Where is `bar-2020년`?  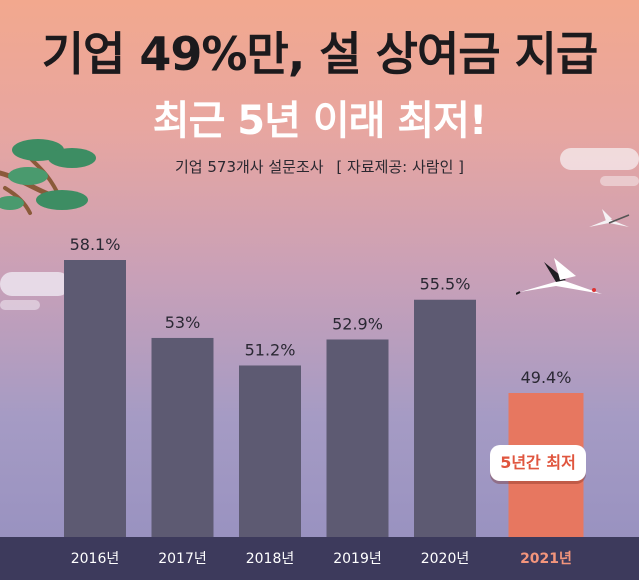
bar-2020년 is located at coordinates (445, 418).